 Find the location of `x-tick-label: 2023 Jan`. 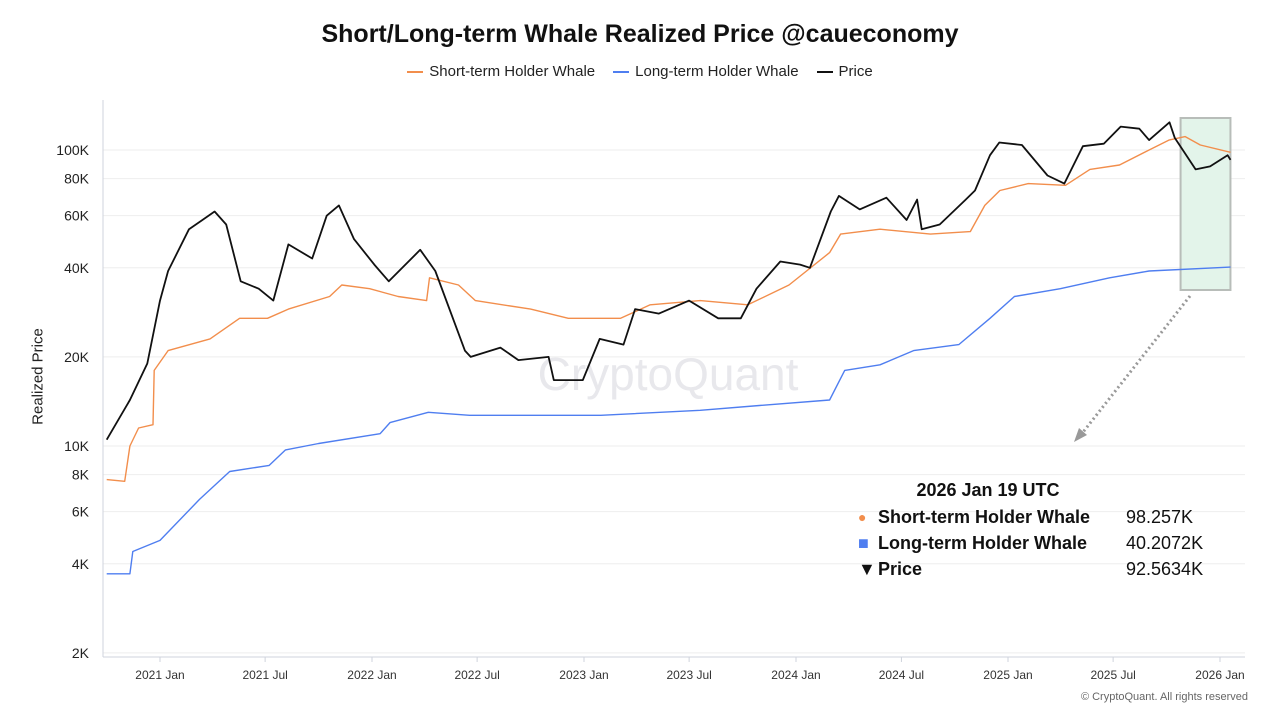

x-tick-label: 2023 Jan is located at coordinates (583, 675).